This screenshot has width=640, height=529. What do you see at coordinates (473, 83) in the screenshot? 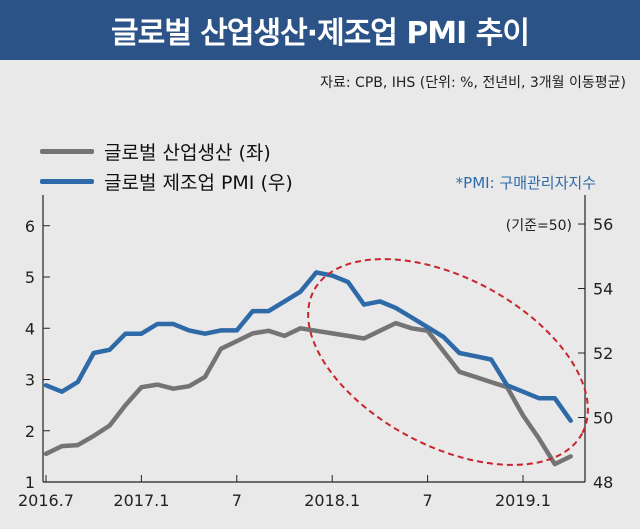
I see `source-note: 자료: CPB, IHS (단위: %, 전년비, 3개월 이동평균)` at bounding box center [473, 83].